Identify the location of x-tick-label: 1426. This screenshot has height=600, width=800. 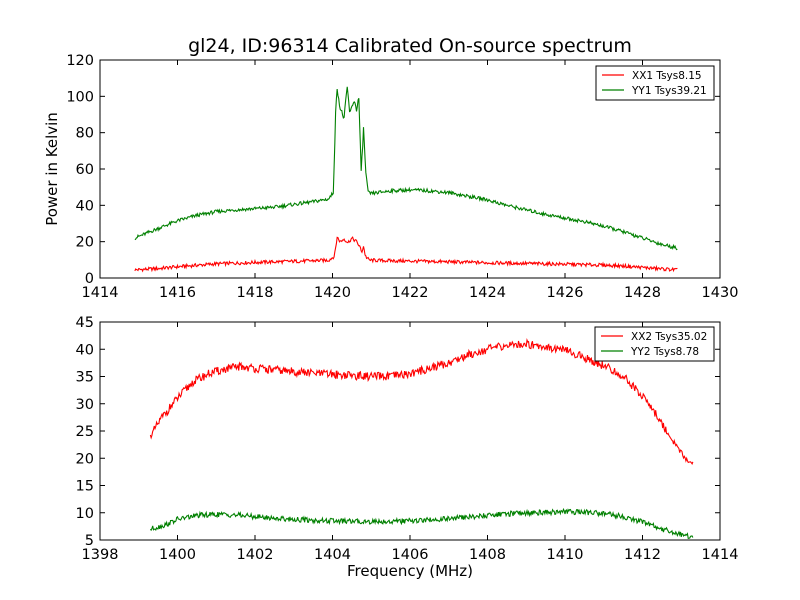
(565, 293).